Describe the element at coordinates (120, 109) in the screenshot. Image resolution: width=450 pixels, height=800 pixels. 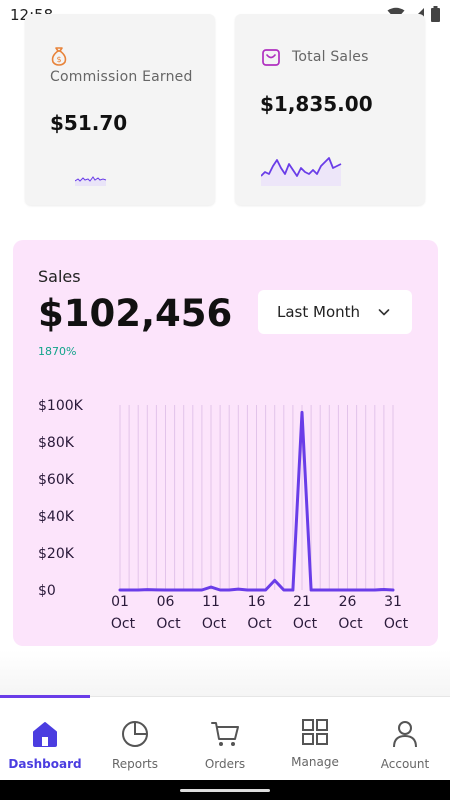
I see `commission-card: $ Commission Earned $51.70` at that location.